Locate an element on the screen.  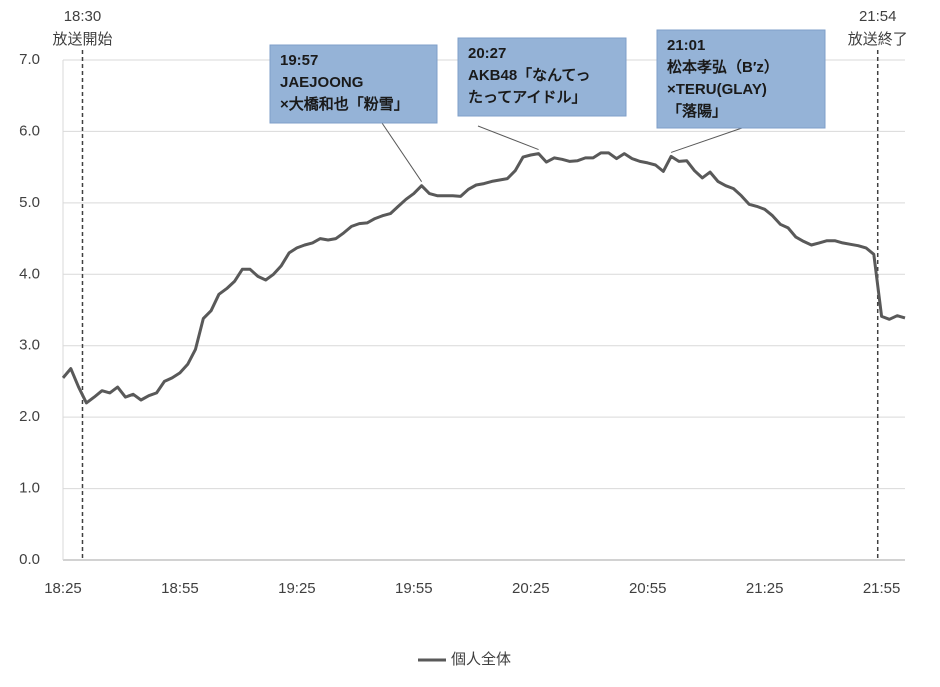
y-tick-label: 1.0 is located at coordinates (29, 488).